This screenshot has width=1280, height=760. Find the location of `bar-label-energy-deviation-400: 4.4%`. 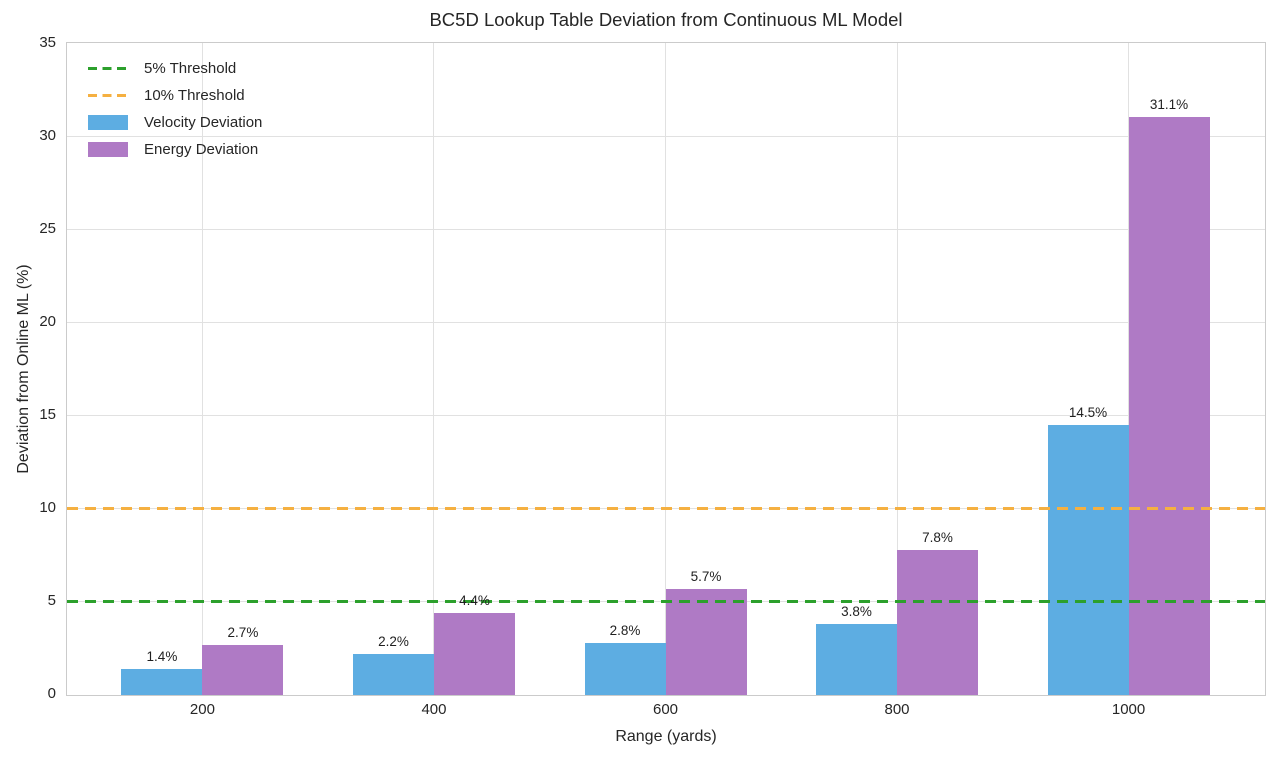

bar-label-energy-deviation-400: 4.4% is located at coordinates (474, 601).